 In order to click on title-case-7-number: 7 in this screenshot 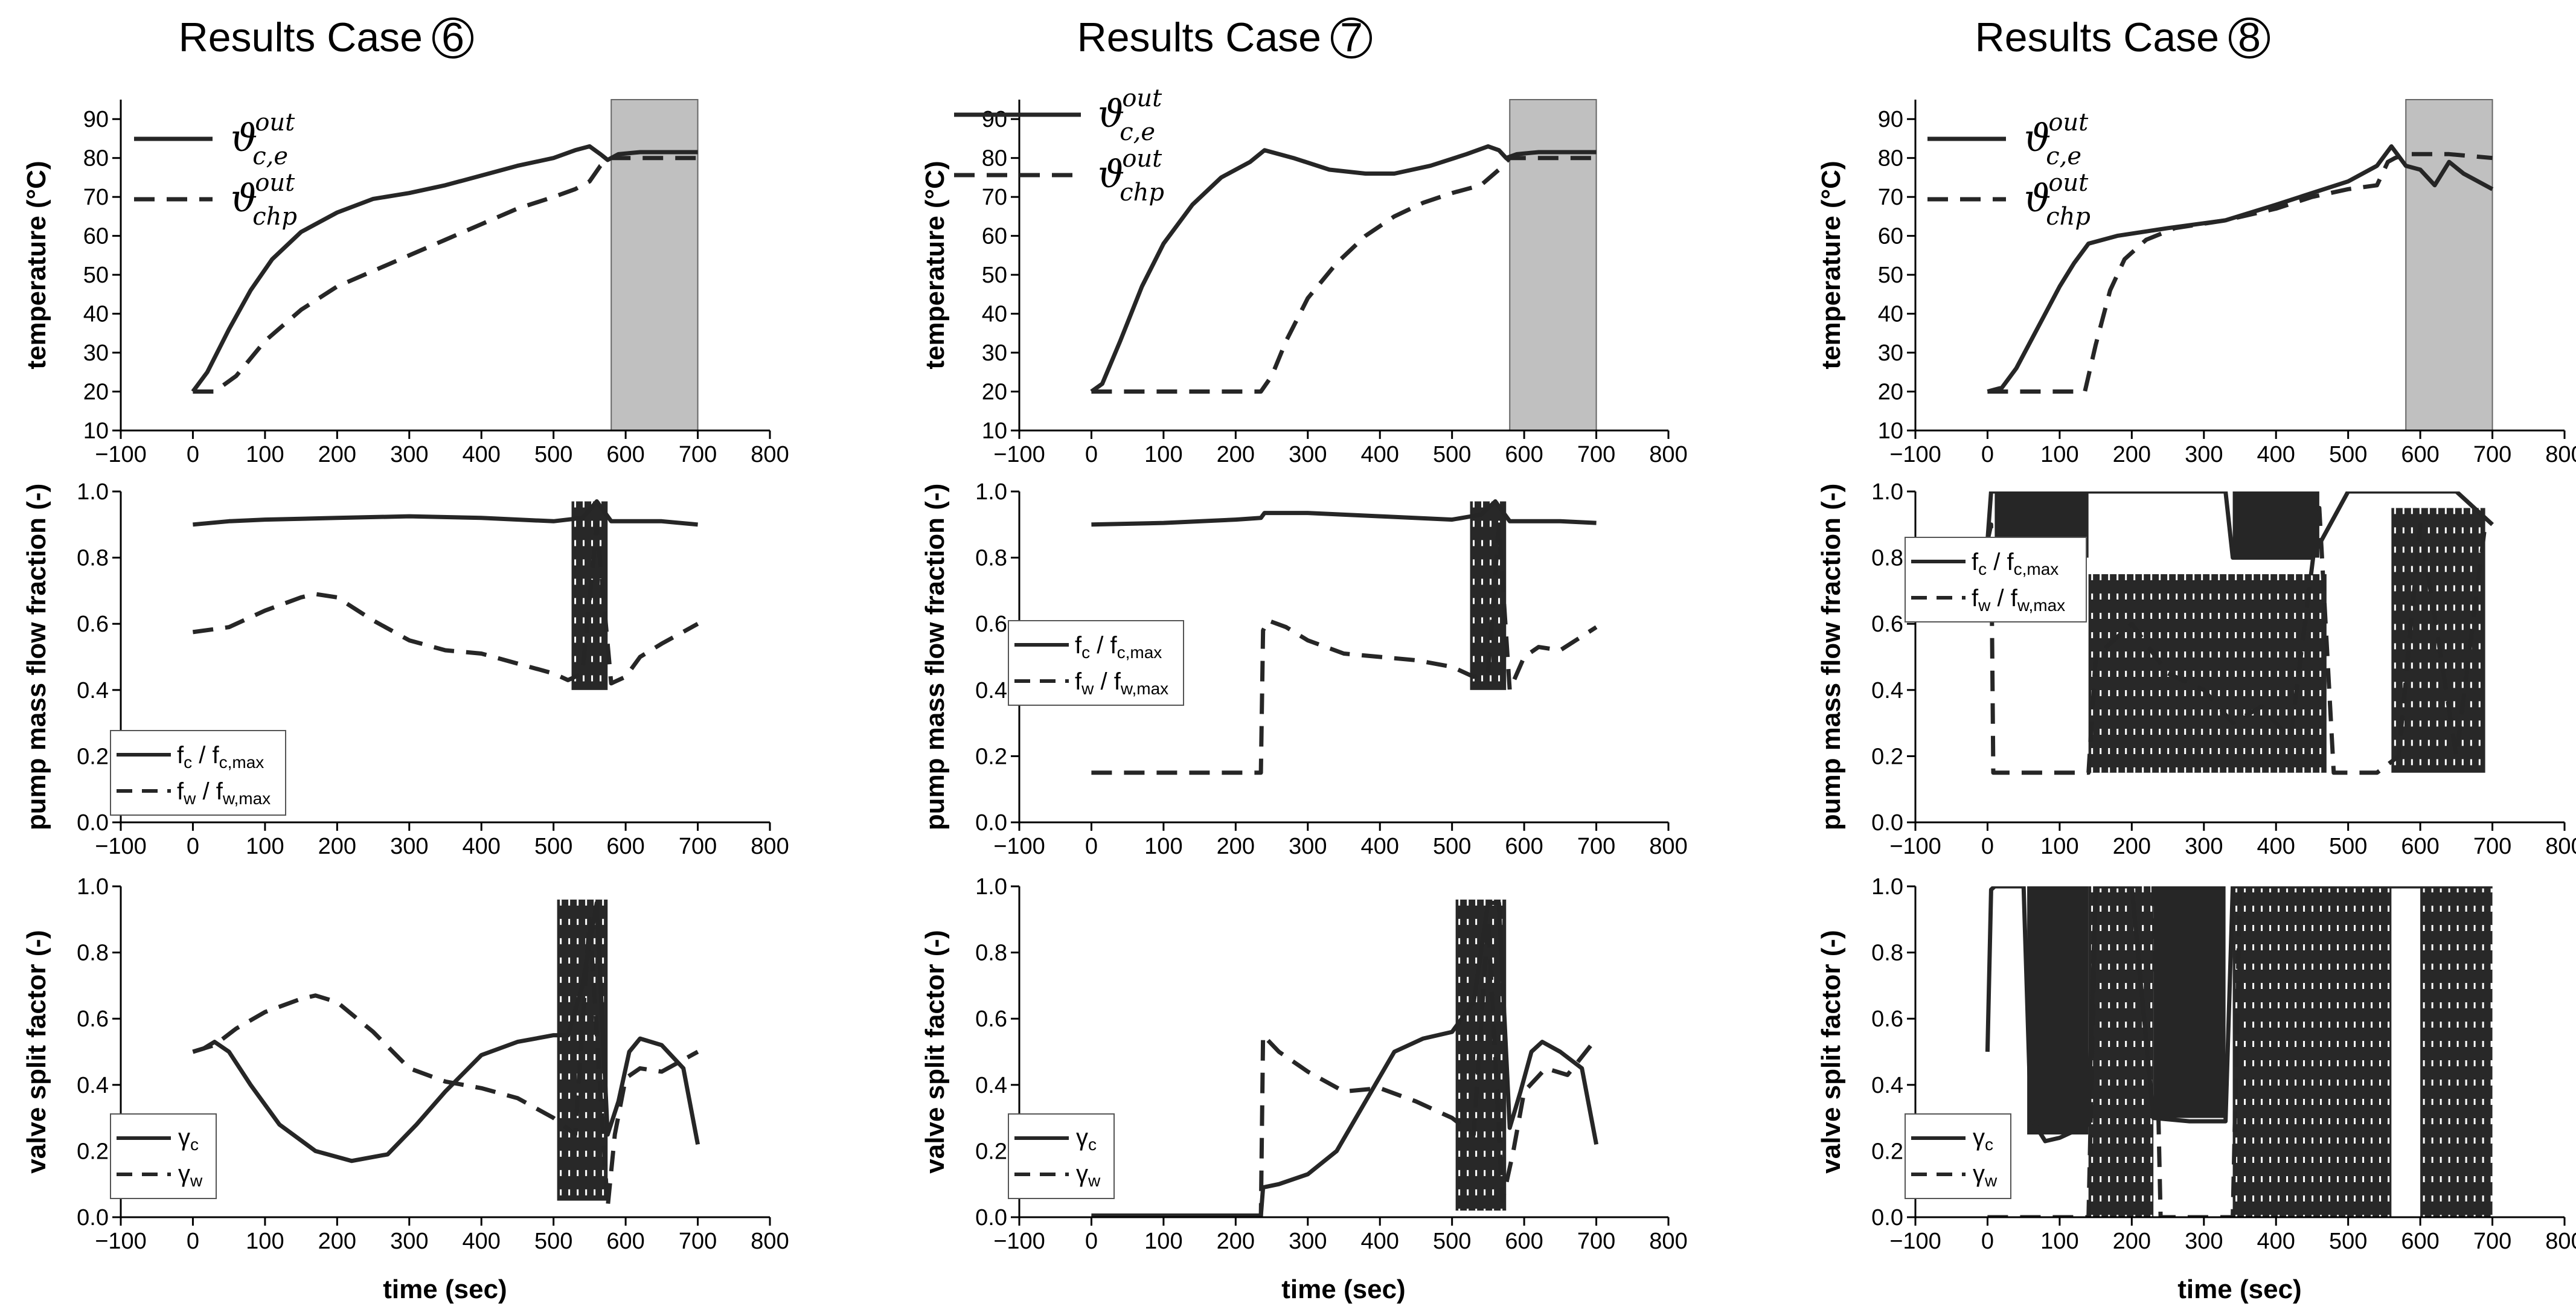, I will do `click(1351, 37)`.